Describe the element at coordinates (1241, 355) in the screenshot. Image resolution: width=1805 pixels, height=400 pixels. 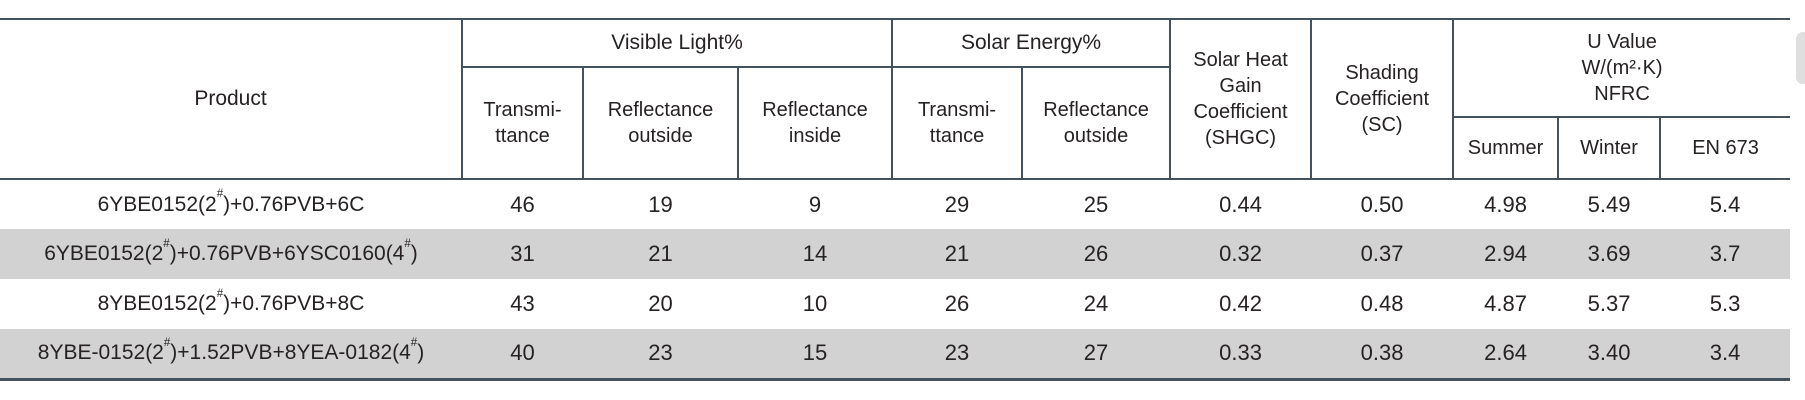
I see `cell-shgc: 0.33` at that location.